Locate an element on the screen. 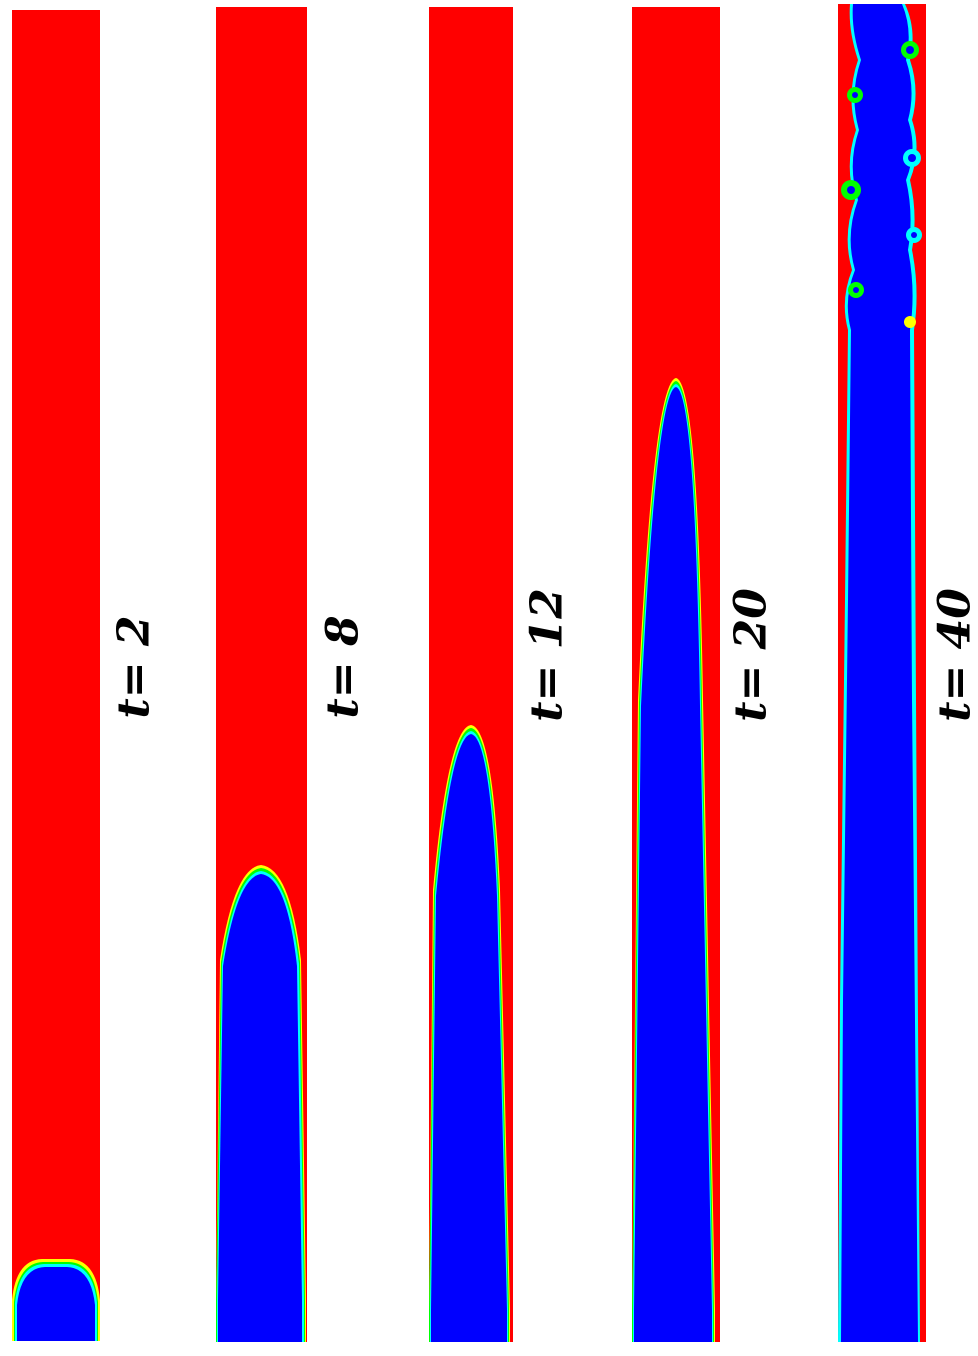 The width and height of the screenshot is (978, 1356). time-label-text: t= 12 is located at coordinates (547, 655).